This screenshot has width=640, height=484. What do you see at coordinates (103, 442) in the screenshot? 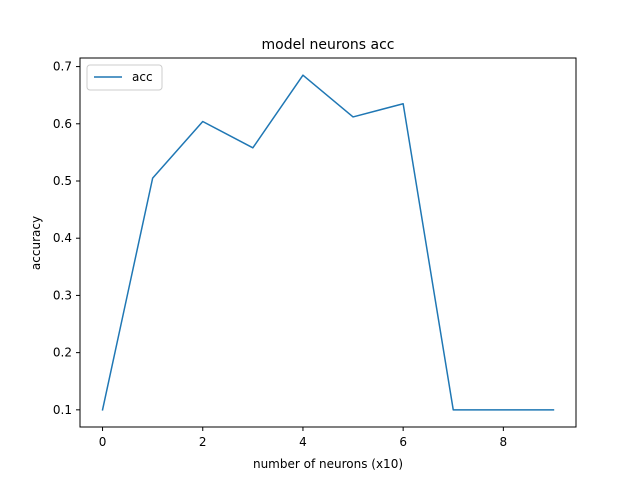
I see `x-tick-label: 0` at bounding box center [103, 442].